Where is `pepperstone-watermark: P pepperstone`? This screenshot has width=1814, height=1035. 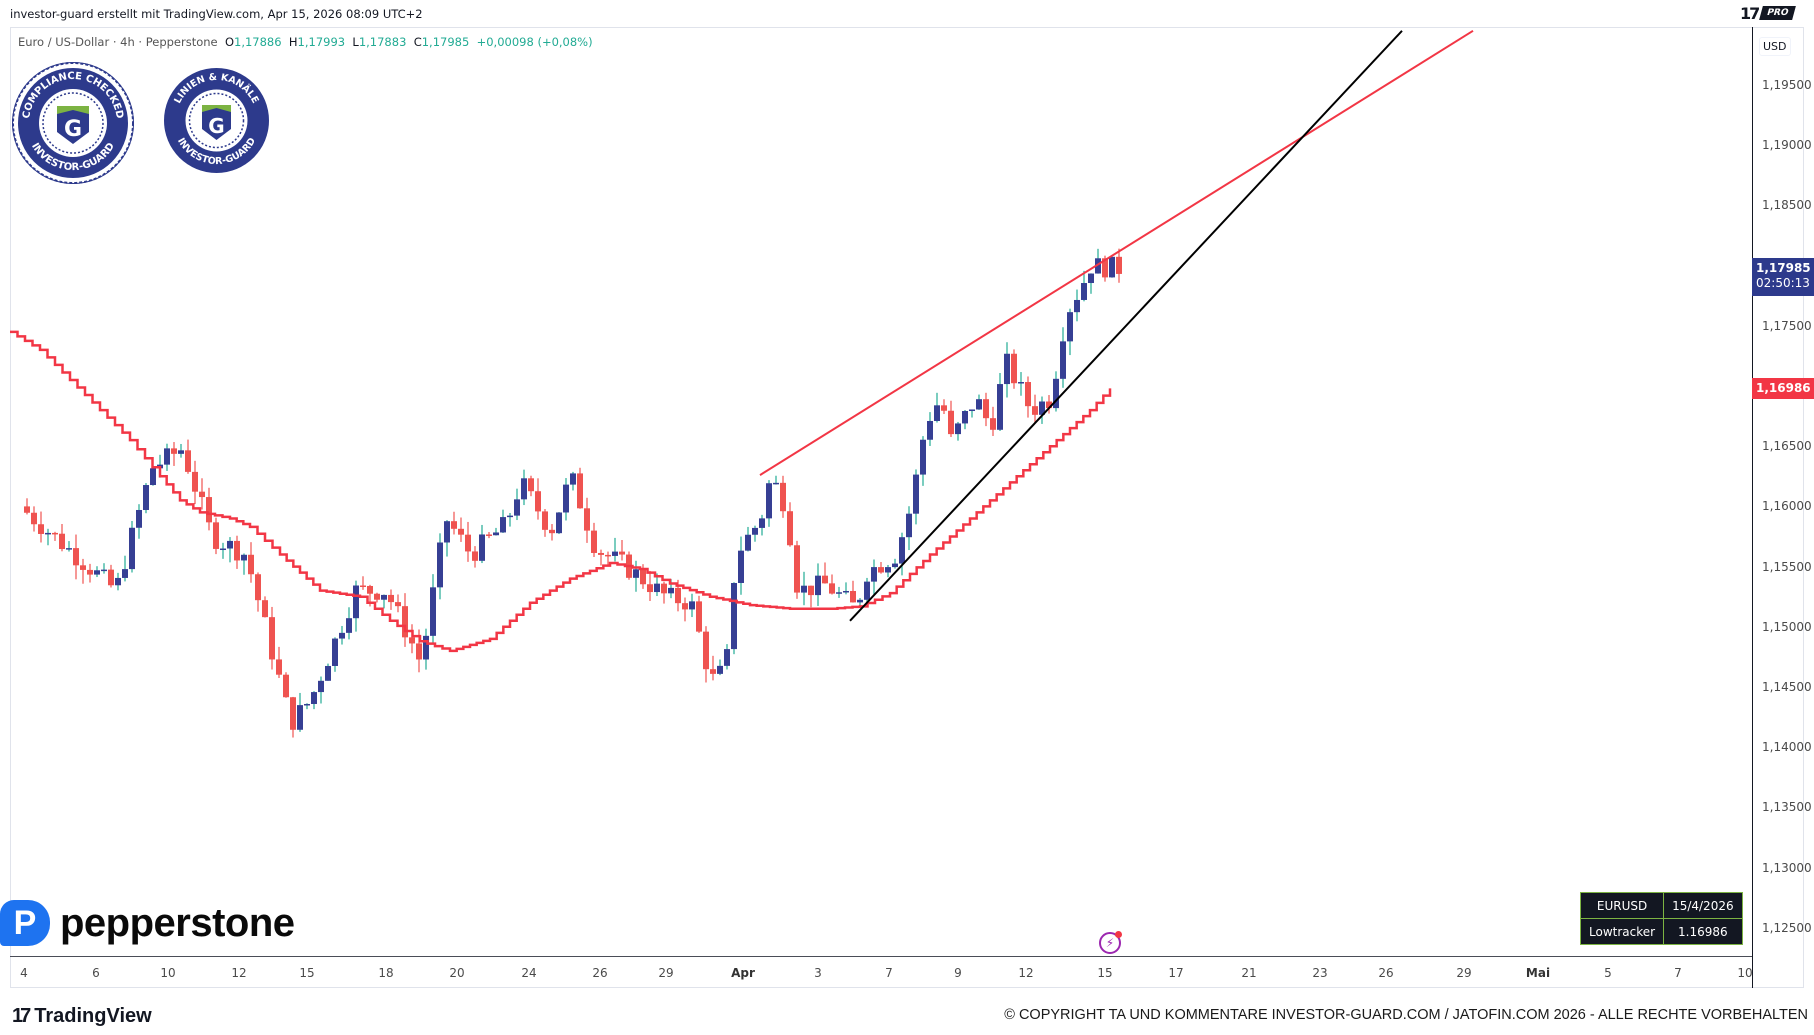
pepperstone-watermark: P pepperstone is located at coordinates (147, 923).